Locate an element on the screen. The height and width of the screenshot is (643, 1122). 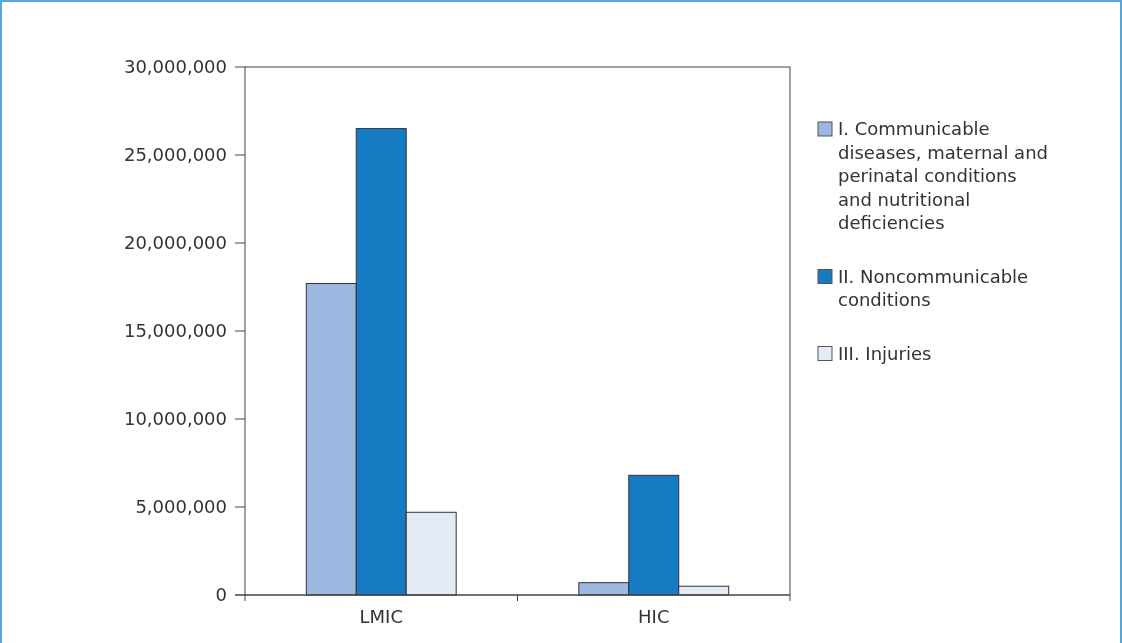
legend-label: I. Communicable diseases, maternal and perinatal conditions and nutritional deficiencies is located at coordinates (943, 175).